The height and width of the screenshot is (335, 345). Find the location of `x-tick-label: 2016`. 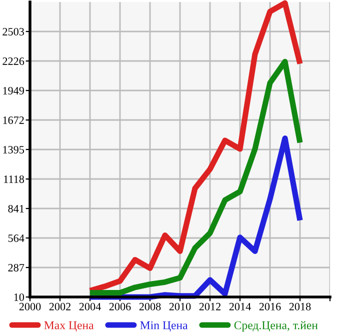

x-tick-label: 2016 is located at coordinates (270, 306).